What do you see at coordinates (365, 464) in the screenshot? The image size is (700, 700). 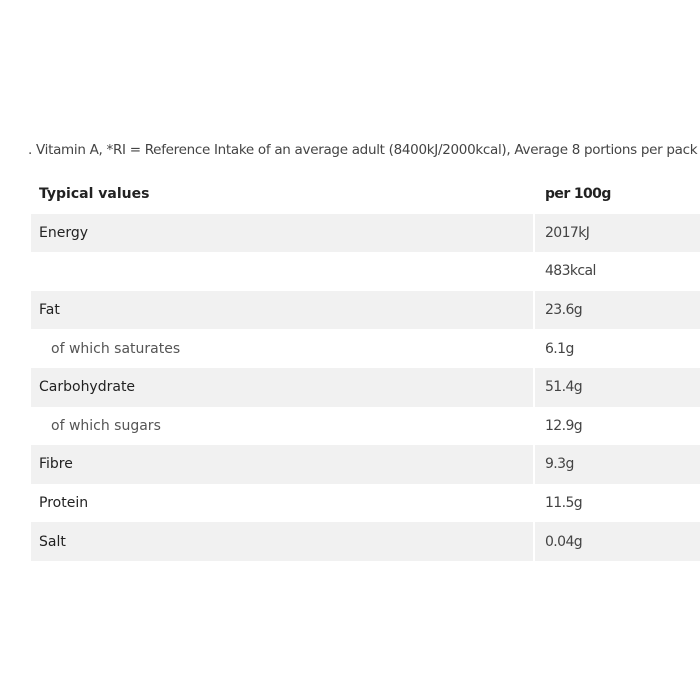 I see `table-row: Fibre 9.3g` at bounding box center [365, 464].